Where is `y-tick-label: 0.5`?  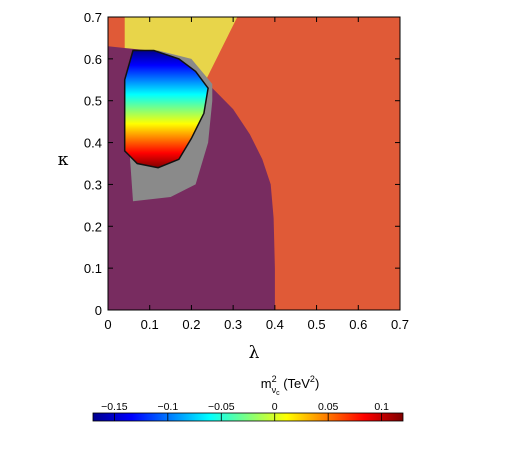 y-tick-label: 0.5 is located at coordinates (93, 101).